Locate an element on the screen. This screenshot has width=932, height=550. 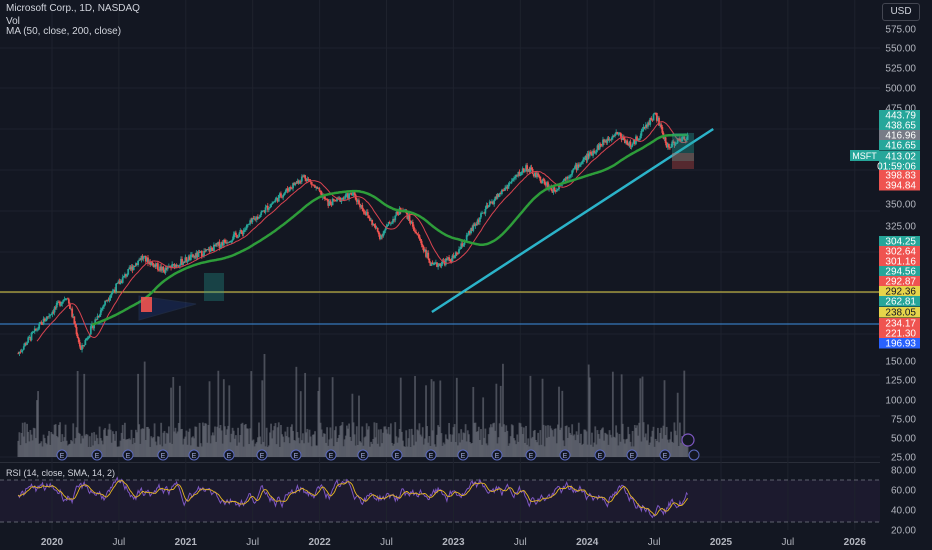
price-label-bg is located at coordinates (899, 135).